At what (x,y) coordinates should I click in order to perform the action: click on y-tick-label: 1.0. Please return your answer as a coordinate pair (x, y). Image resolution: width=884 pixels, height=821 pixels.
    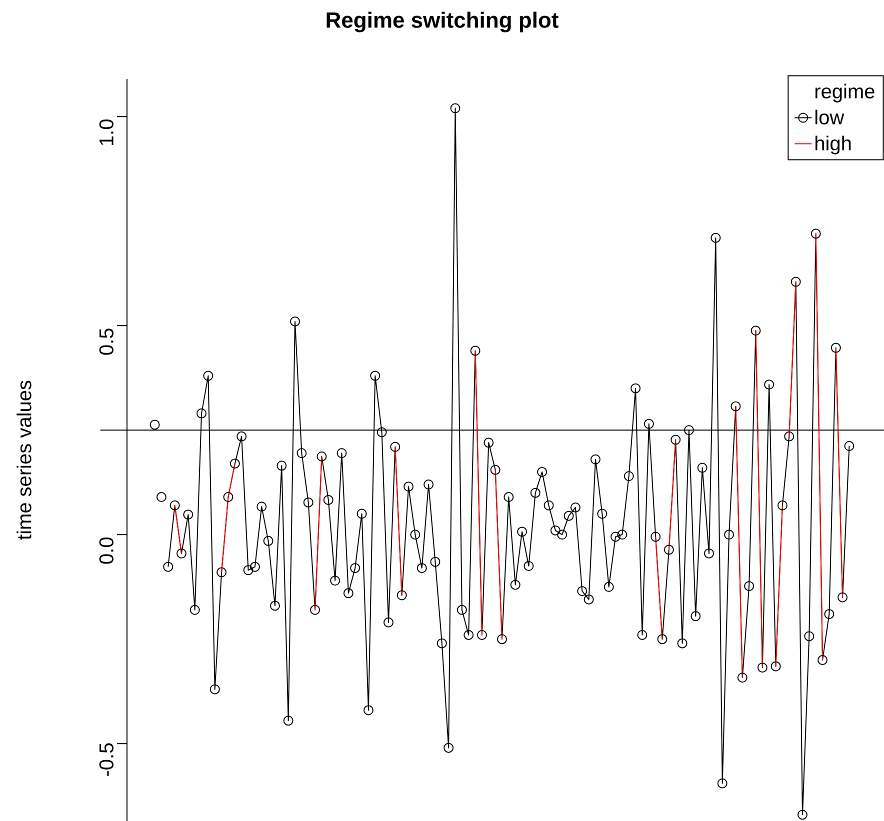
    Looking at the image, I should click on (106, 132).